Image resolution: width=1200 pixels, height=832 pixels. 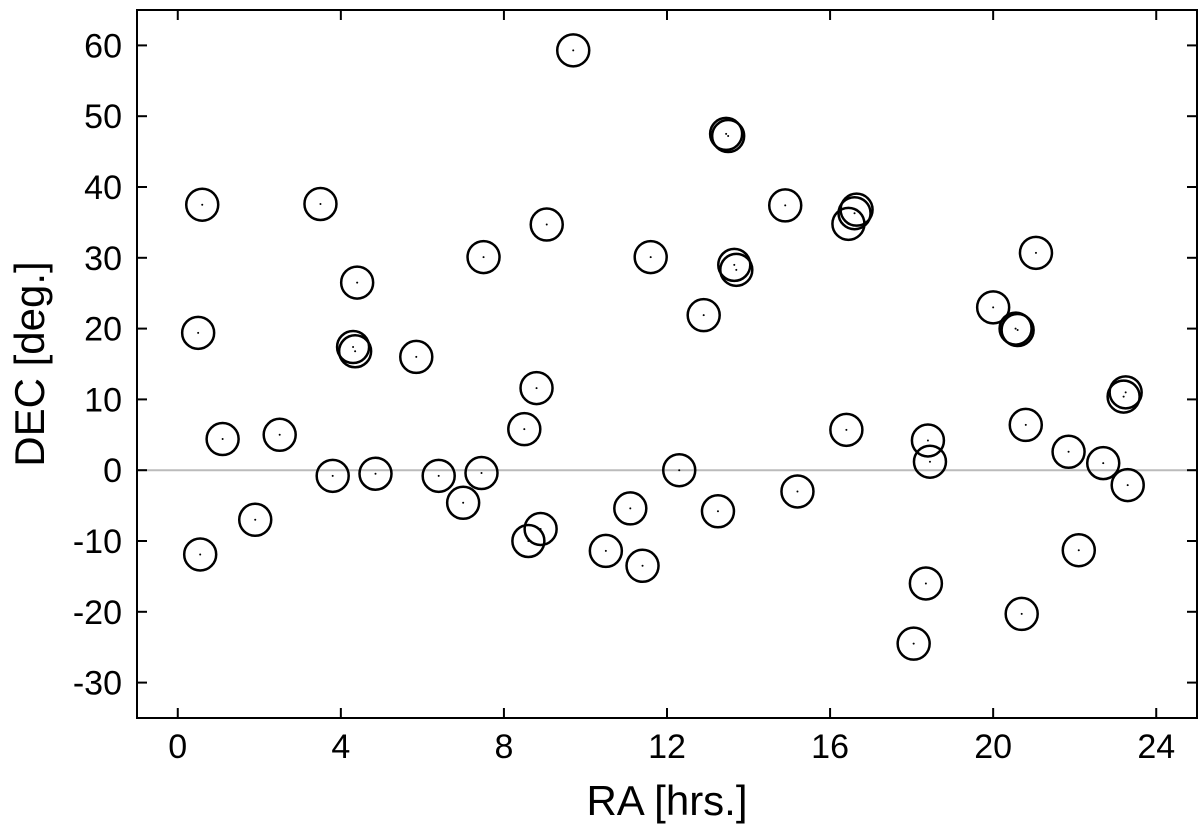 What do you see at coordinates (103, 259) in the screenshot?
I see `y-tick-label: 30` at bounding box center [103, 259].